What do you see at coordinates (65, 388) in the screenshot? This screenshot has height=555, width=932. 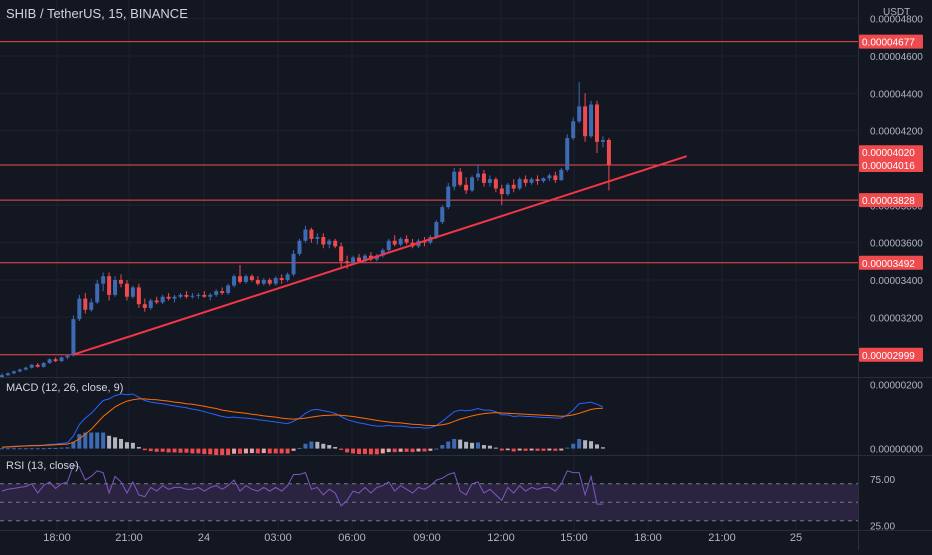 I see `macd-pane-title: MACD (12, 26, close, 9)` at bounding box center [65, 388].